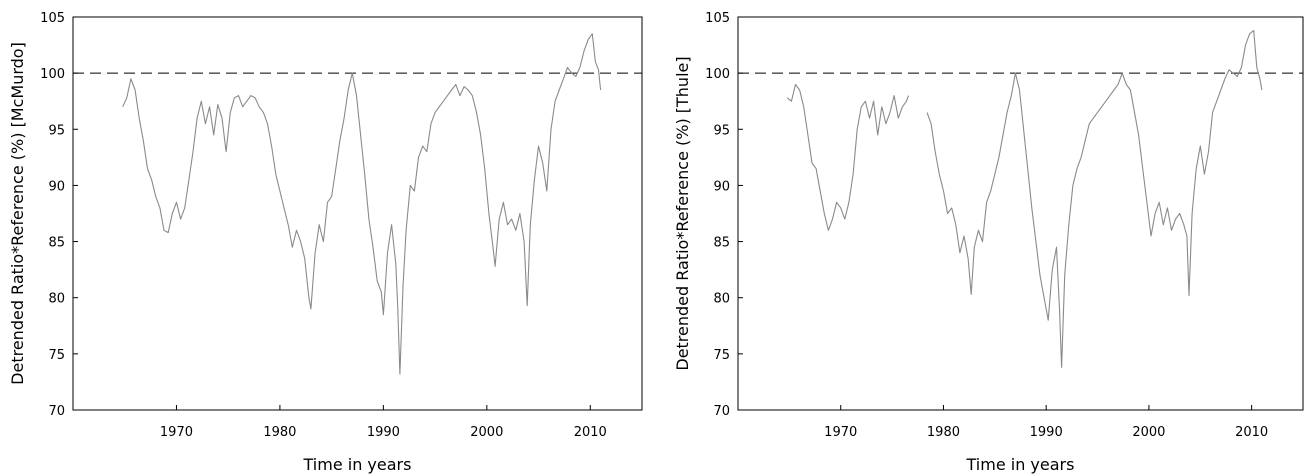 The width and height of the screenshot is (1307, 474). What do you see at coordinates (682, 213) in the screenshot?
I see `y-axis-label: Detrended Ratio*Reference (%) [Thule]` at bounding box center [682, 213].